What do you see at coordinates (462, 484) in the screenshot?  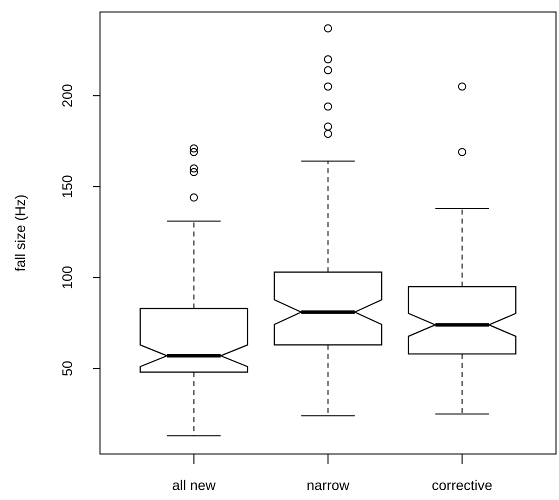 I see `x-tick-label: corrective` at bounding box center [462, 484].